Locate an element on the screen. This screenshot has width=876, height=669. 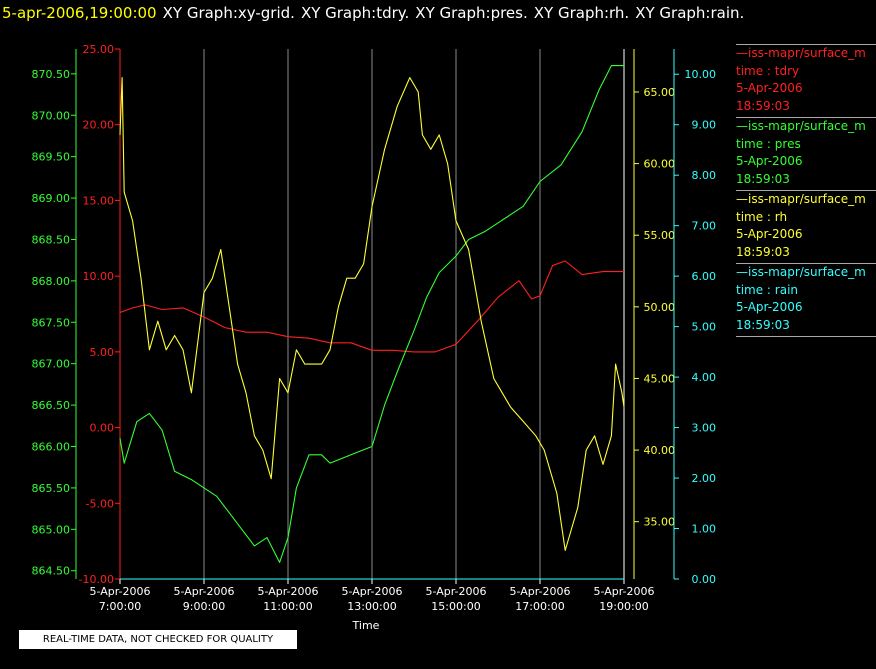
x-tick-label-time: 13:00:00 is located at coordinates (371, 606).